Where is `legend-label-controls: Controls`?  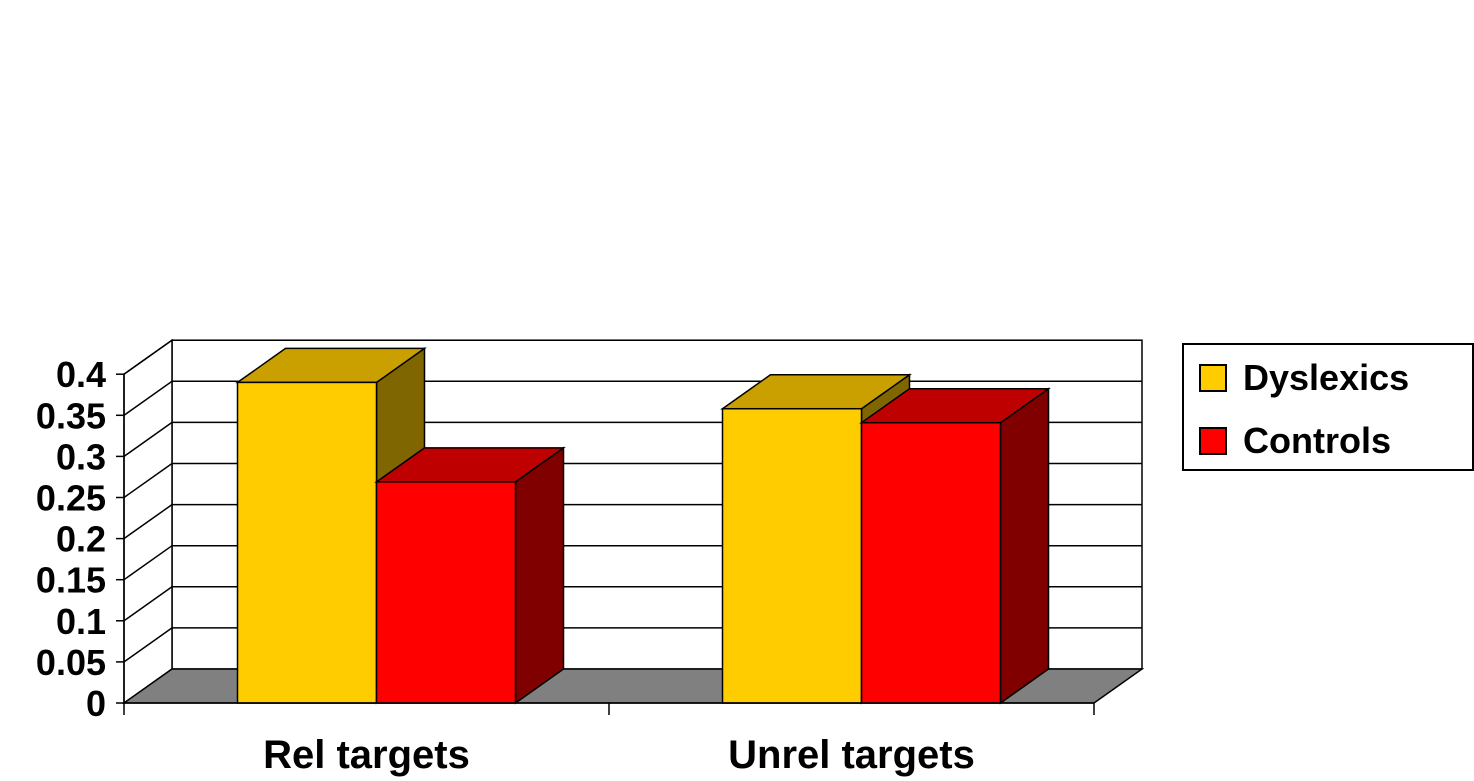 legend-label-controls: Controls is located at coordinates (1317, 440).